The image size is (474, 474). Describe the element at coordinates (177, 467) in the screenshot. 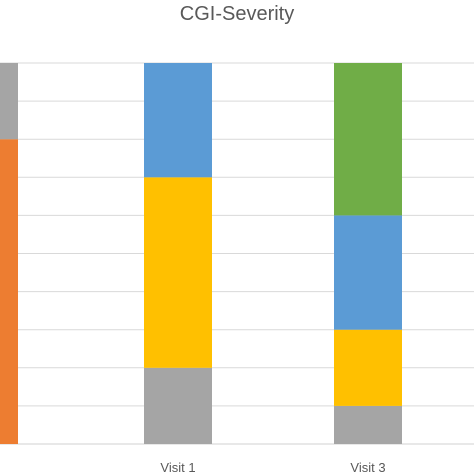

I see `x-tick-label: Visit 1` at that location.